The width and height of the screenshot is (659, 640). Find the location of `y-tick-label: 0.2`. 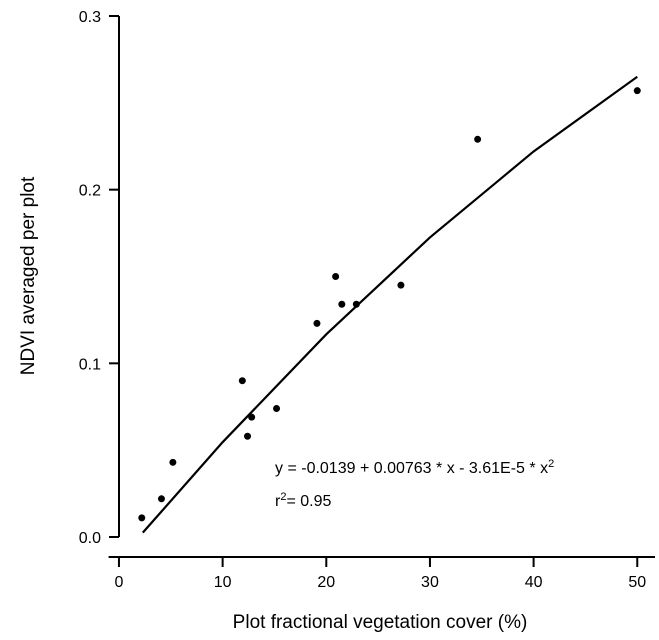

y-tick-label: 0.2 is located at coordinates (90, 191).